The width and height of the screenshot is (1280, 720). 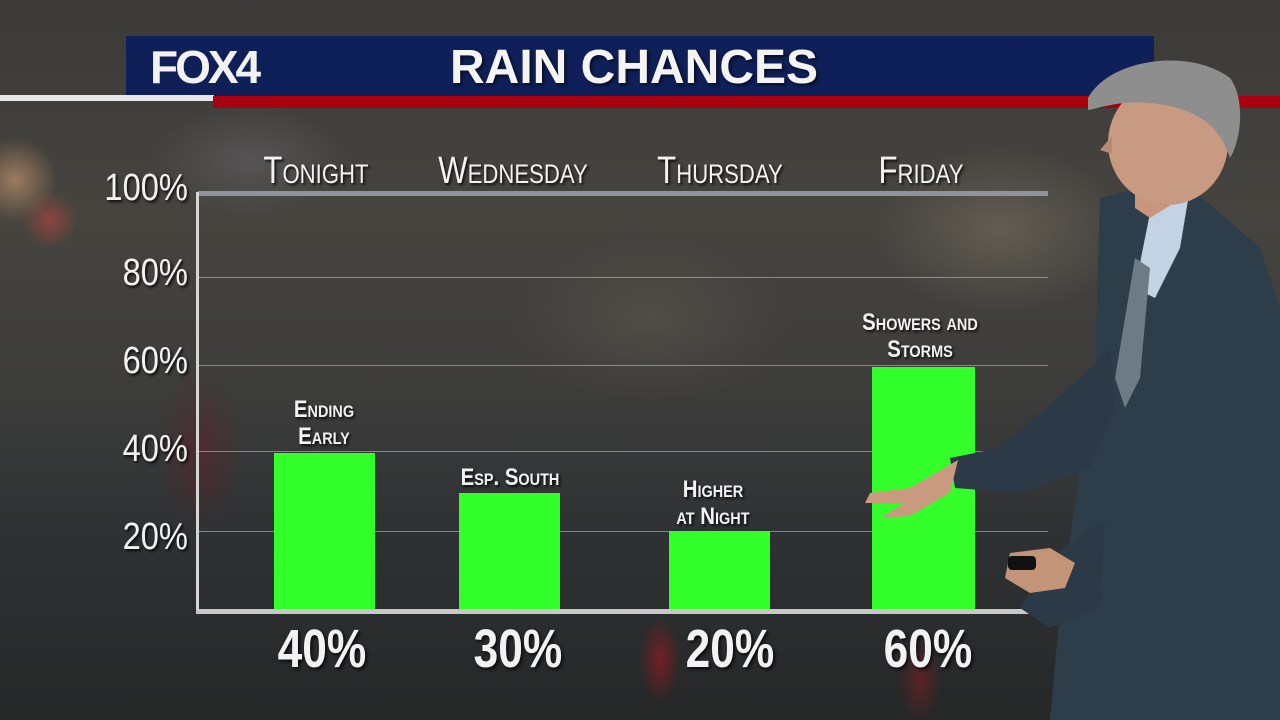 What do you see at coordinates (920, 322) in the screenshot?
I see `annotation-line: Showers and` at bounding box center [920, 322].